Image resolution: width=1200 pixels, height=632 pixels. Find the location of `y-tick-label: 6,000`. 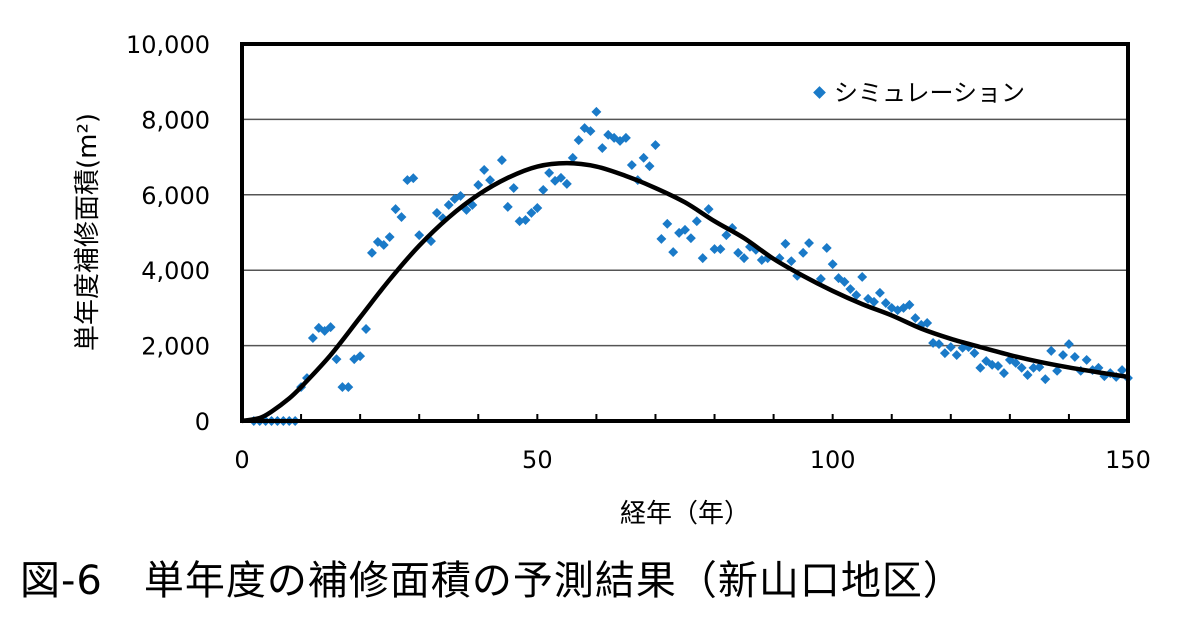

y-tick-label: 6,000 is located at coordinates (175, 196).